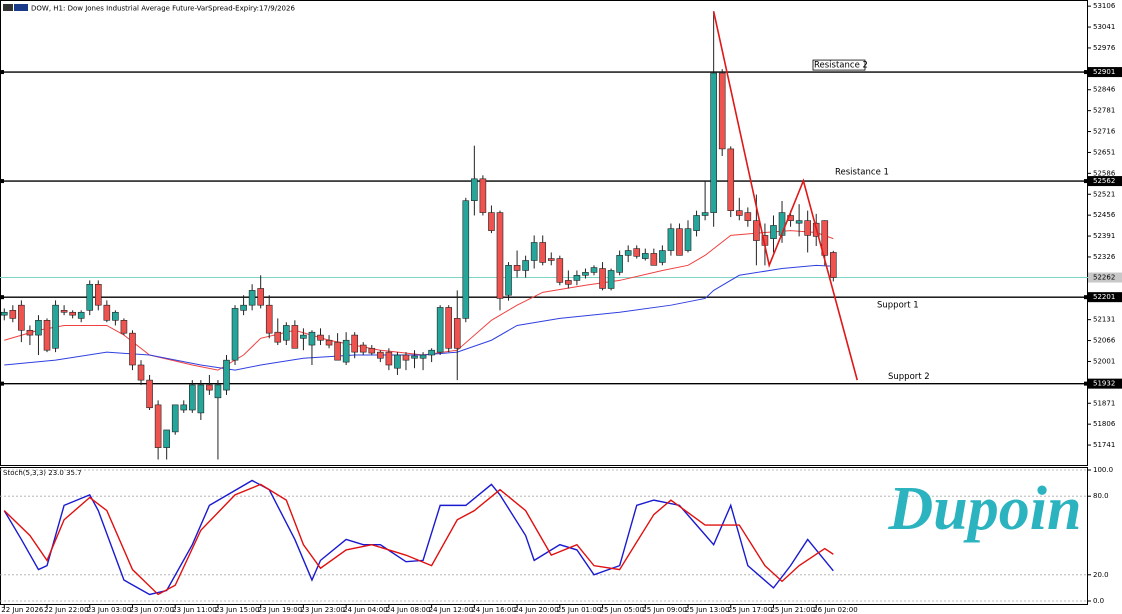 This screenshot has height=614, width=1122. What do you see at coordinates (42, 473) in the screenshot?
I see `stoch-title: Stoch(5,3,3) 23.0 35.7` at bounding box center [42, 473].